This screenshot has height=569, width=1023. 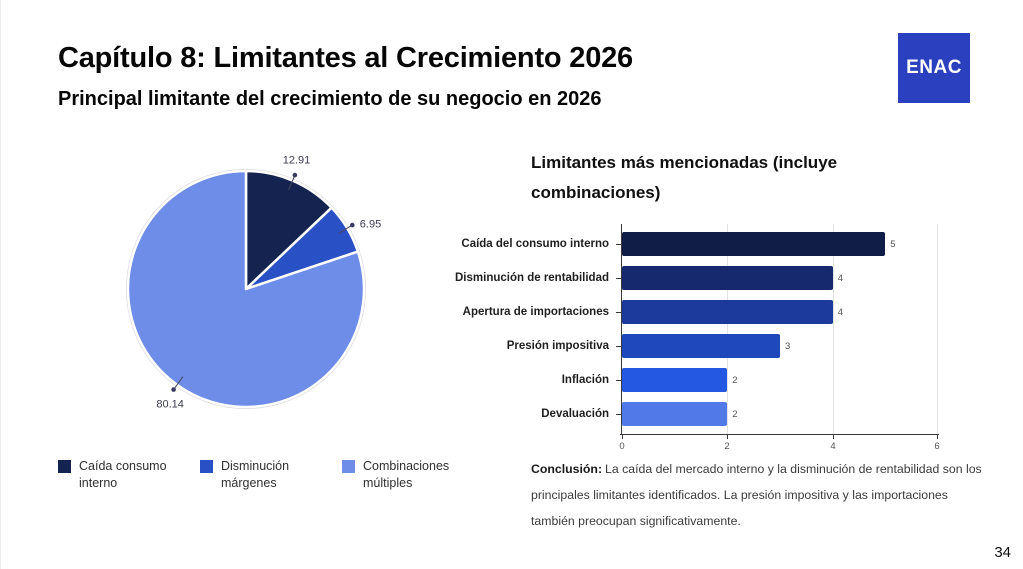 I want to click on pie-value-label: 80.14, so click(x=170, y=405).